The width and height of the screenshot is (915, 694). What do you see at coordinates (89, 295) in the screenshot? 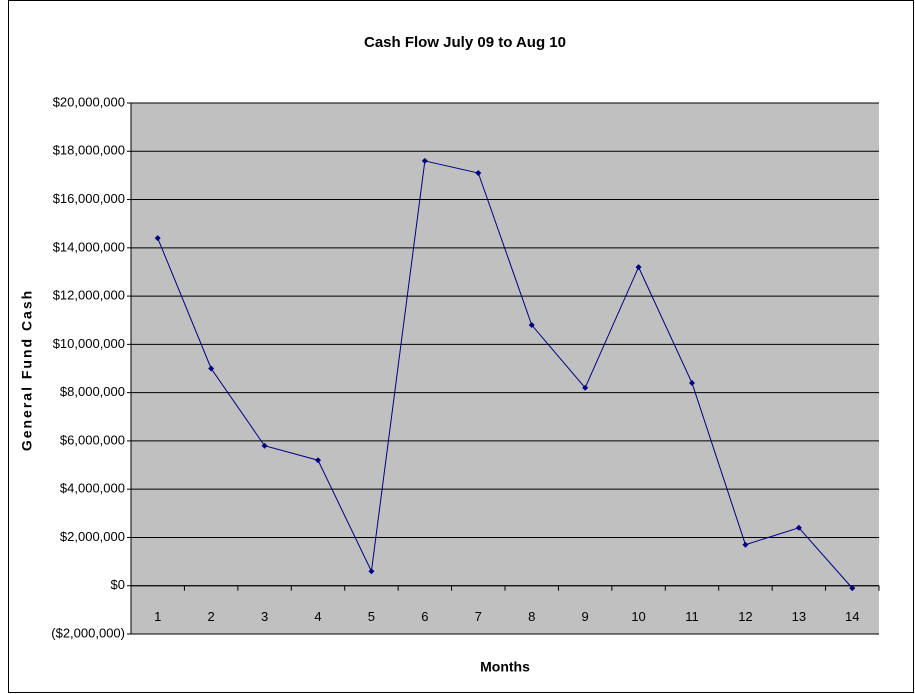
I see `y-tick-label: $12,000,000` at bounding box center [89, 295].